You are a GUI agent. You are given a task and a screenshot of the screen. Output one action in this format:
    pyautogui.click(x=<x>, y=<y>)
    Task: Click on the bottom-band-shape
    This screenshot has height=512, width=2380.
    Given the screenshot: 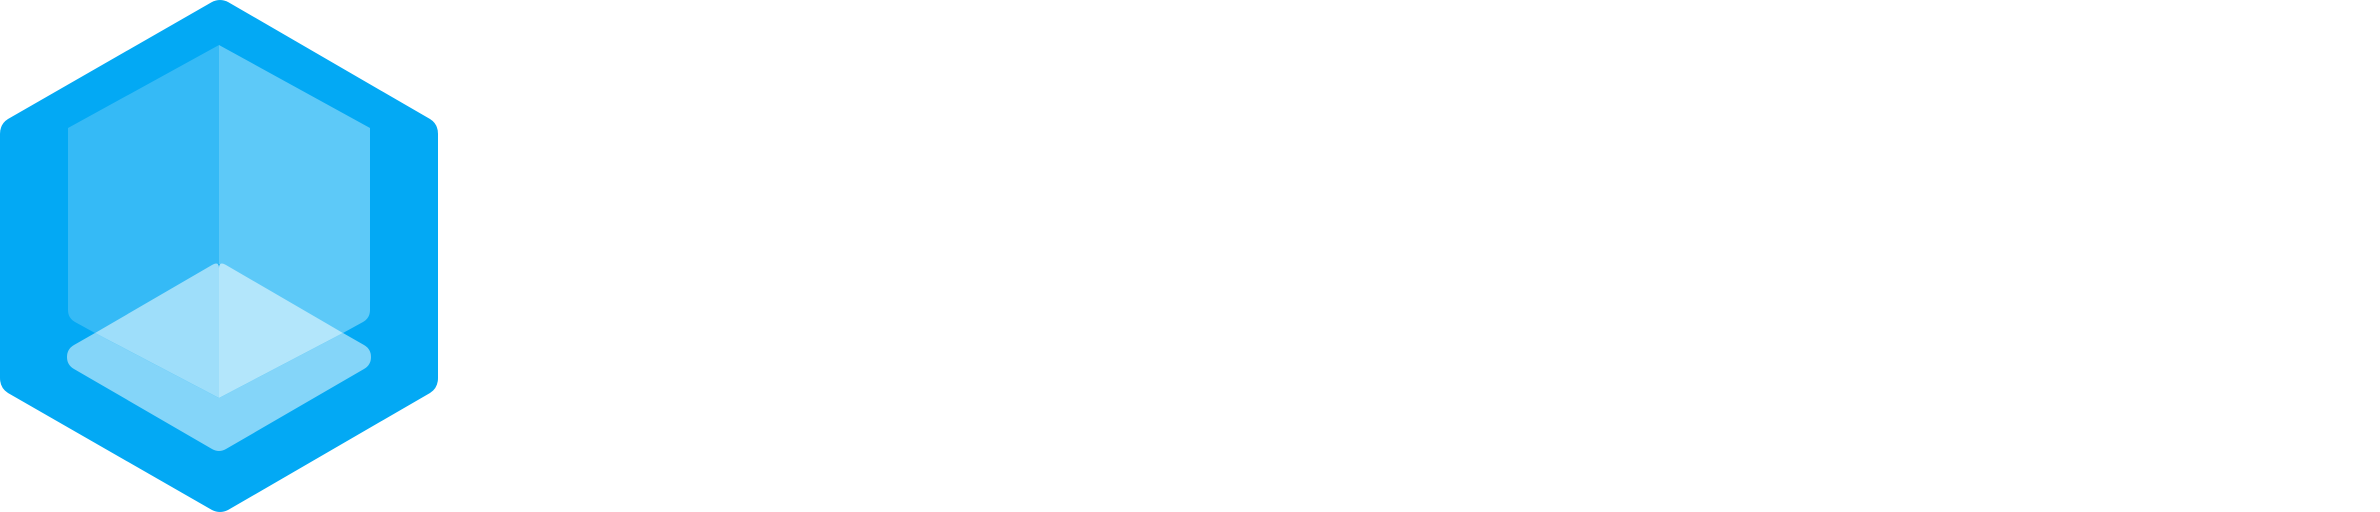 What is the action you would take?
    pyautogui.click(x=219, y=392)
    